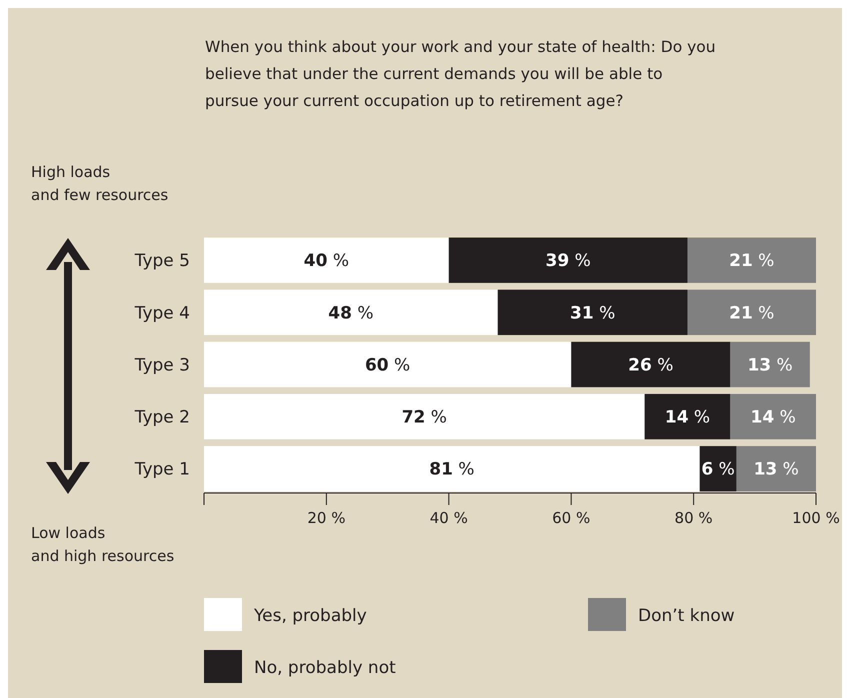 The height and width of the screenshot is (698, 850). I want to click on data-label: 40 %, so click(327, 261).